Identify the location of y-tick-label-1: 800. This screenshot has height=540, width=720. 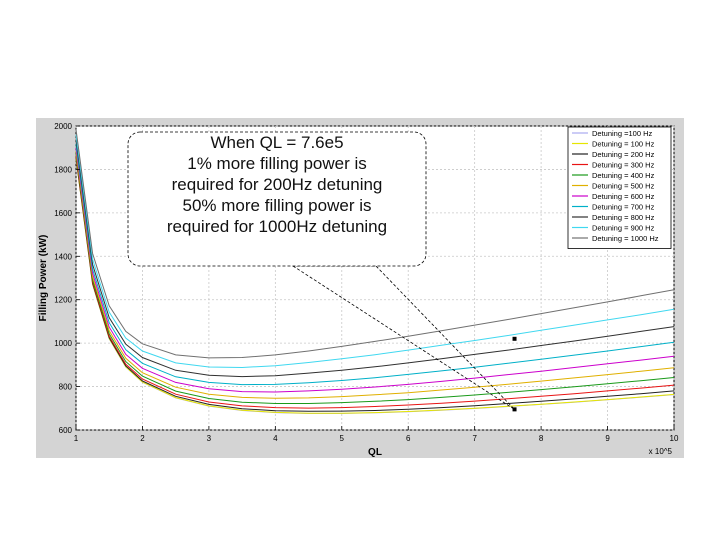
(66, 387).